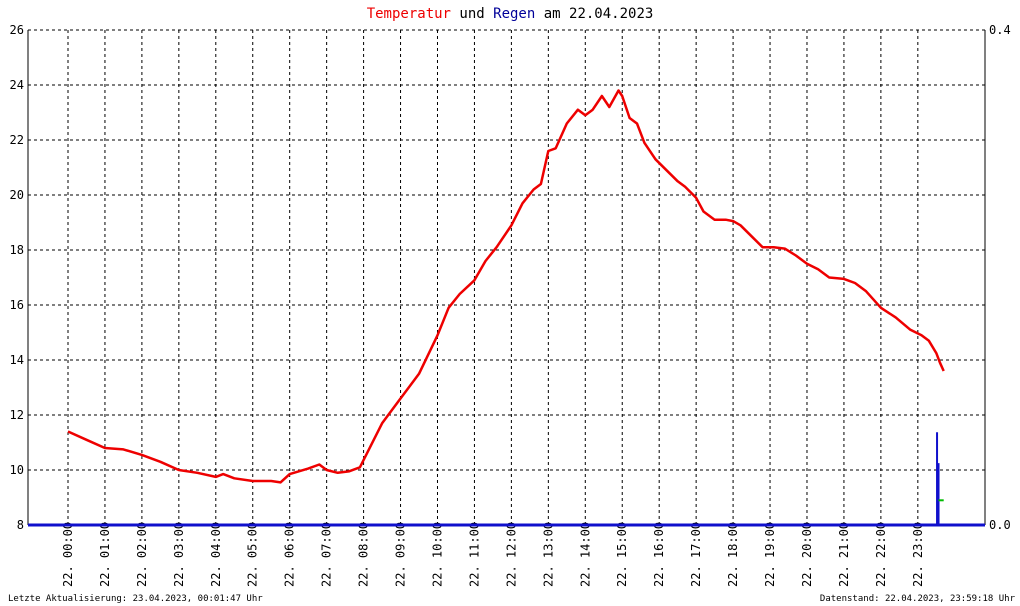 The height and width of the screenshot is (606, 1020). Describe the element at coordinates (409, 14) in the screenshot. I see `title-temperatur: Temperatur` at that location.